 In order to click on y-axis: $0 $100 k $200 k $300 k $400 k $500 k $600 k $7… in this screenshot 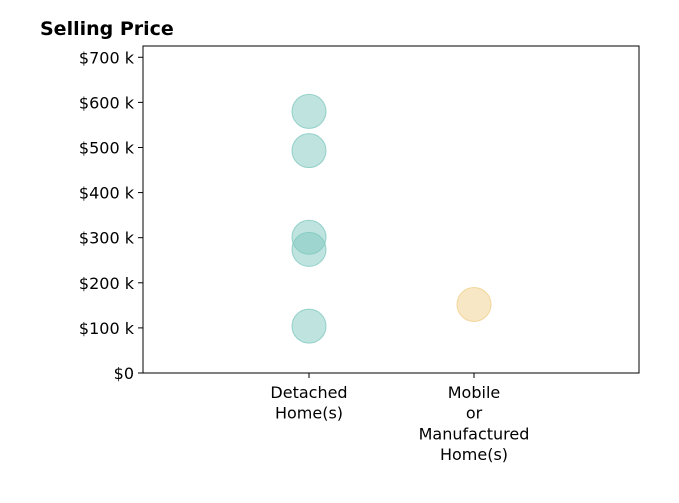, I will do `click(111, 215)`.